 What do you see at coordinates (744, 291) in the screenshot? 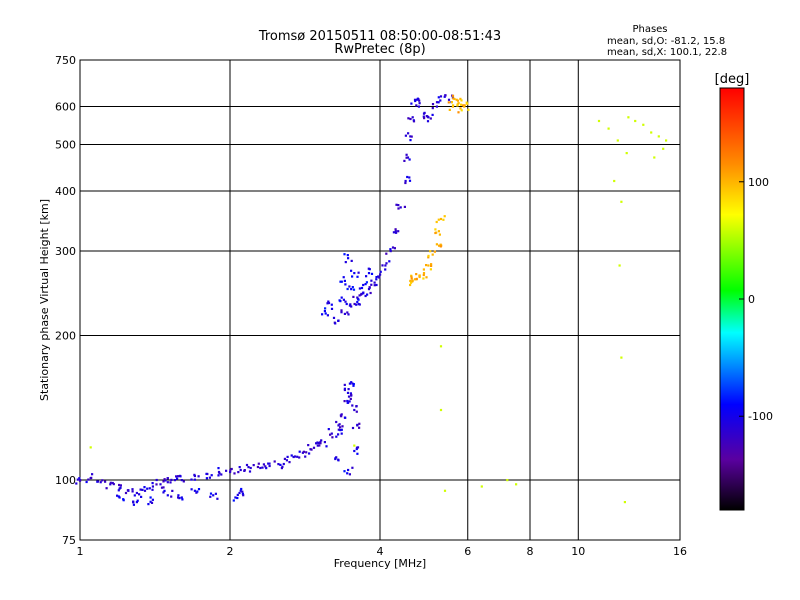
I see `colorbar: [deg] 100 0 -100` at bounding box center [744, 291].